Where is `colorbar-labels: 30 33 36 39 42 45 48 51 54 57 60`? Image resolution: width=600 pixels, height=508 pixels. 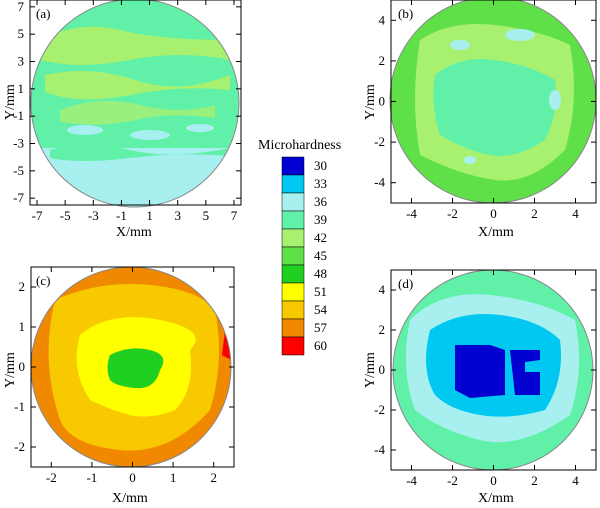
colorbar-labels: 30 33 36 39 42 45 48 51 54 57 60 is located at coordinates (321, 255).